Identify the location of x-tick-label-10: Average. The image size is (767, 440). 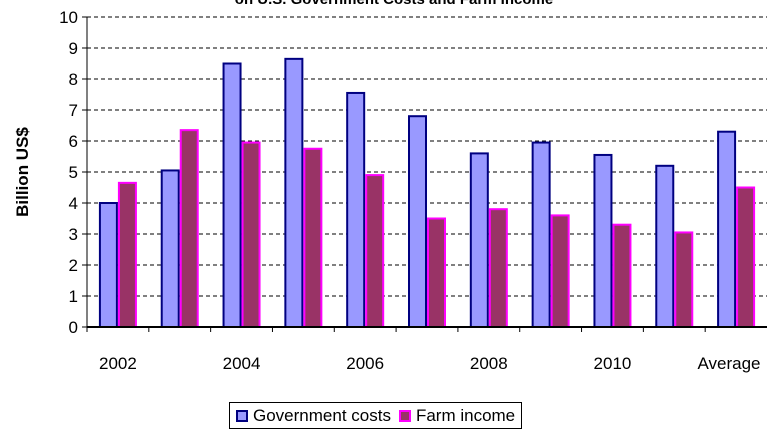
(728, 363).